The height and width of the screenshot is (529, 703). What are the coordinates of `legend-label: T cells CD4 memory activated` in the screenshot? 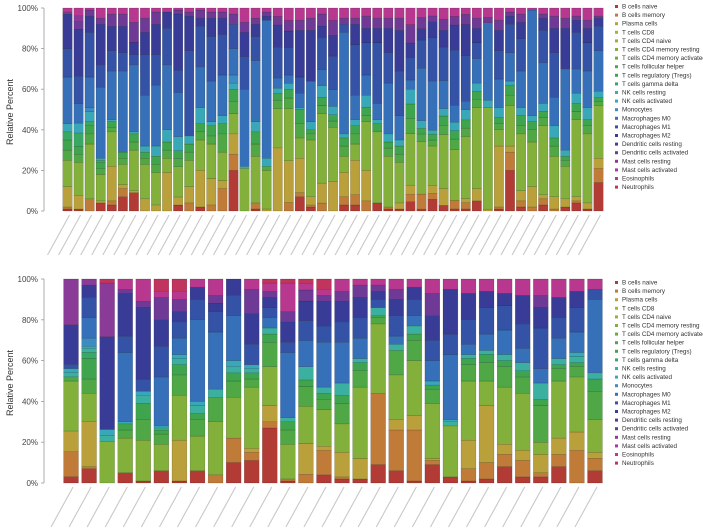 It's located at (662, 58).